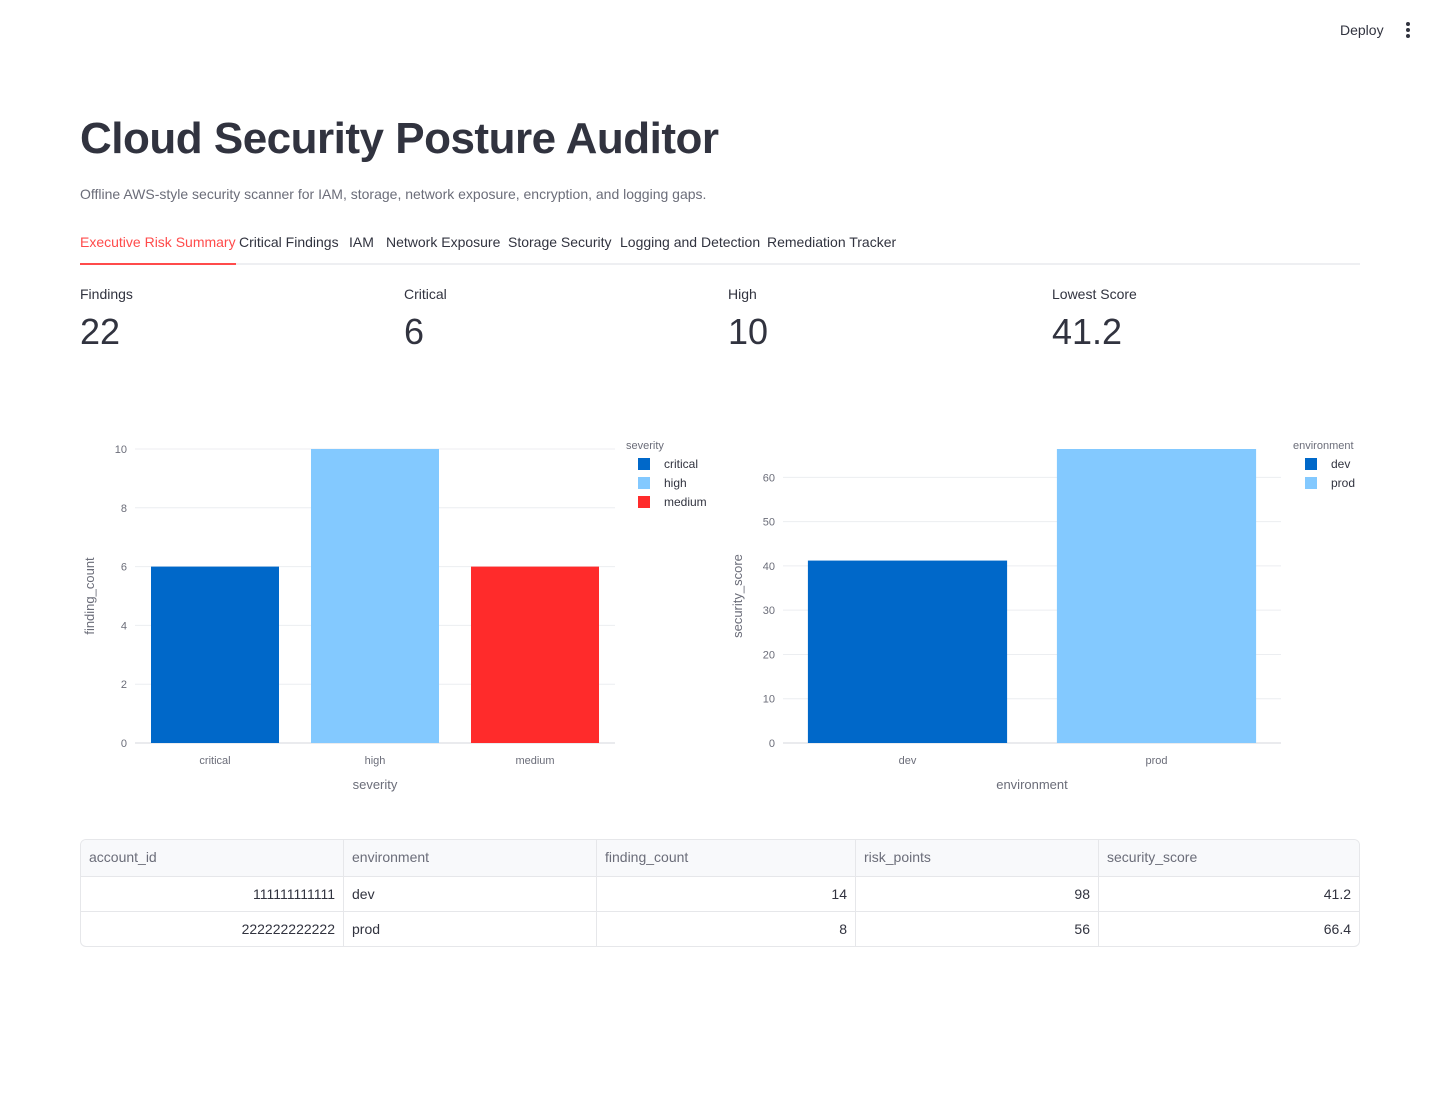 The image size is (1440, 1100). I want to click on table-cell: 66.4, so click(1228, 929).